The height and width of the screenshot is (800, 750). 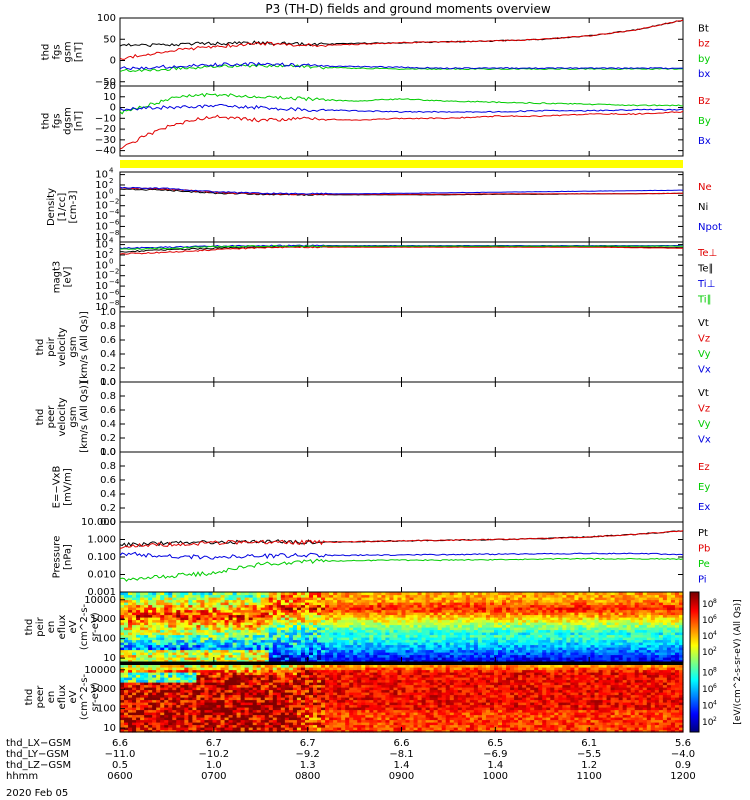 I want to click on p7-ylabel: E=−VxB, so click(x=57, y=487).